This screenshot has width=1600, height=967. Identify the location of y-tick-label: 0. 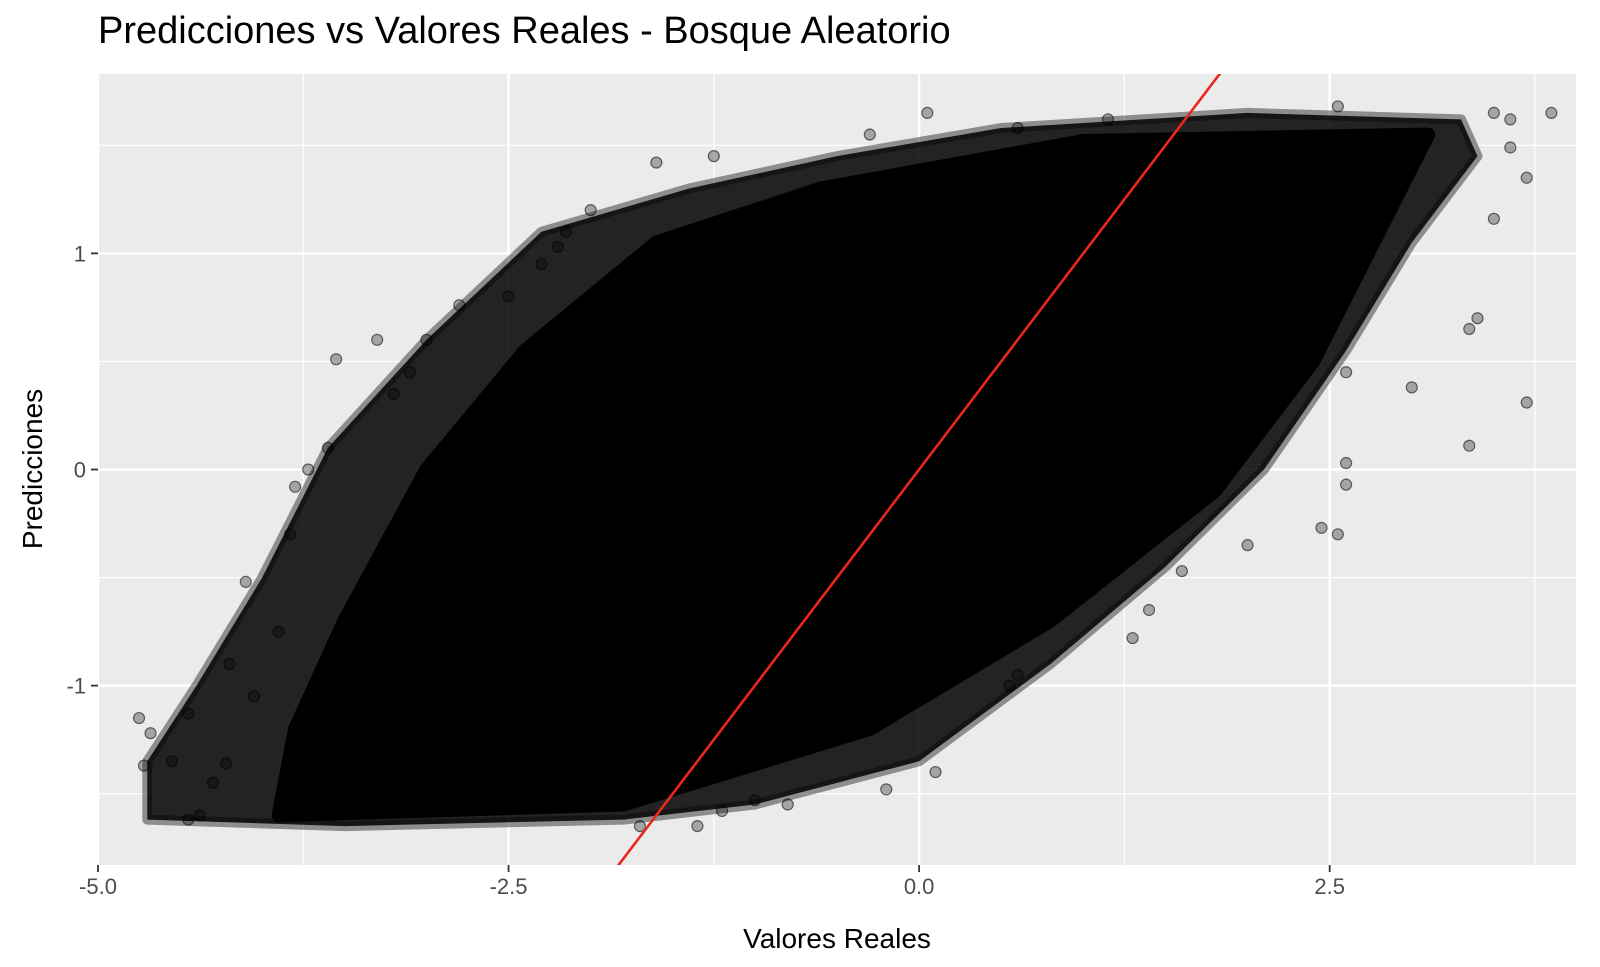
(80, 470).